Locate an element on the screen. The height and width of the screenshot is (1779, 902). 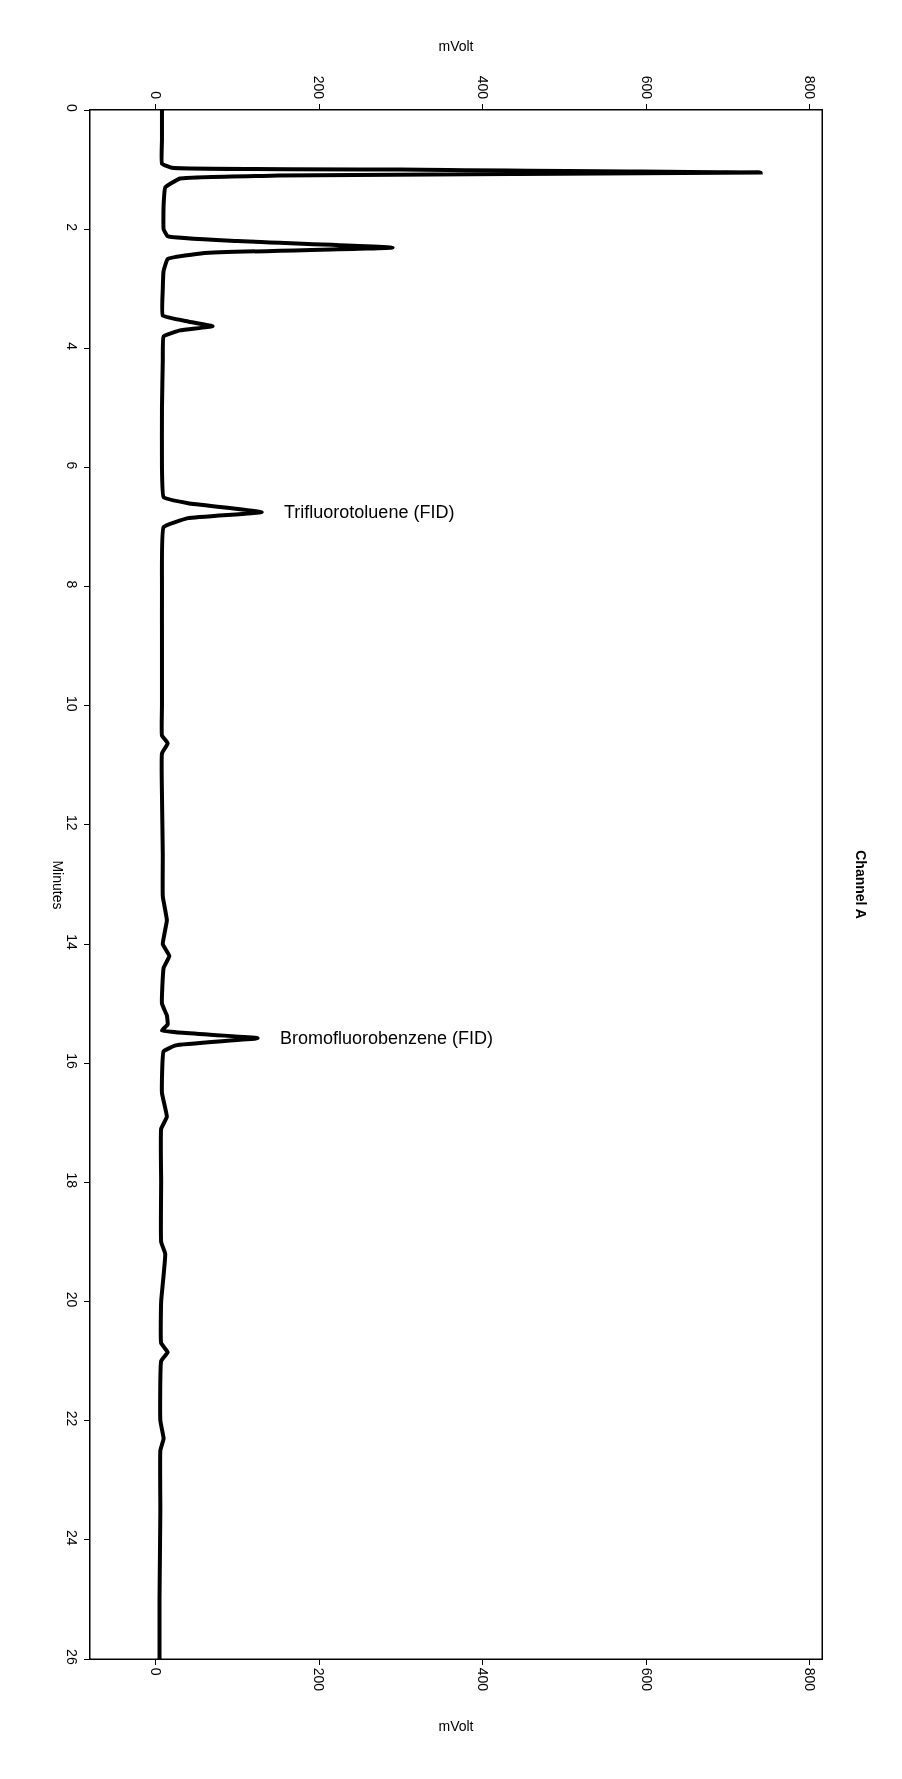
y-axis-title: Minutes is located at coordinates (57, 885).